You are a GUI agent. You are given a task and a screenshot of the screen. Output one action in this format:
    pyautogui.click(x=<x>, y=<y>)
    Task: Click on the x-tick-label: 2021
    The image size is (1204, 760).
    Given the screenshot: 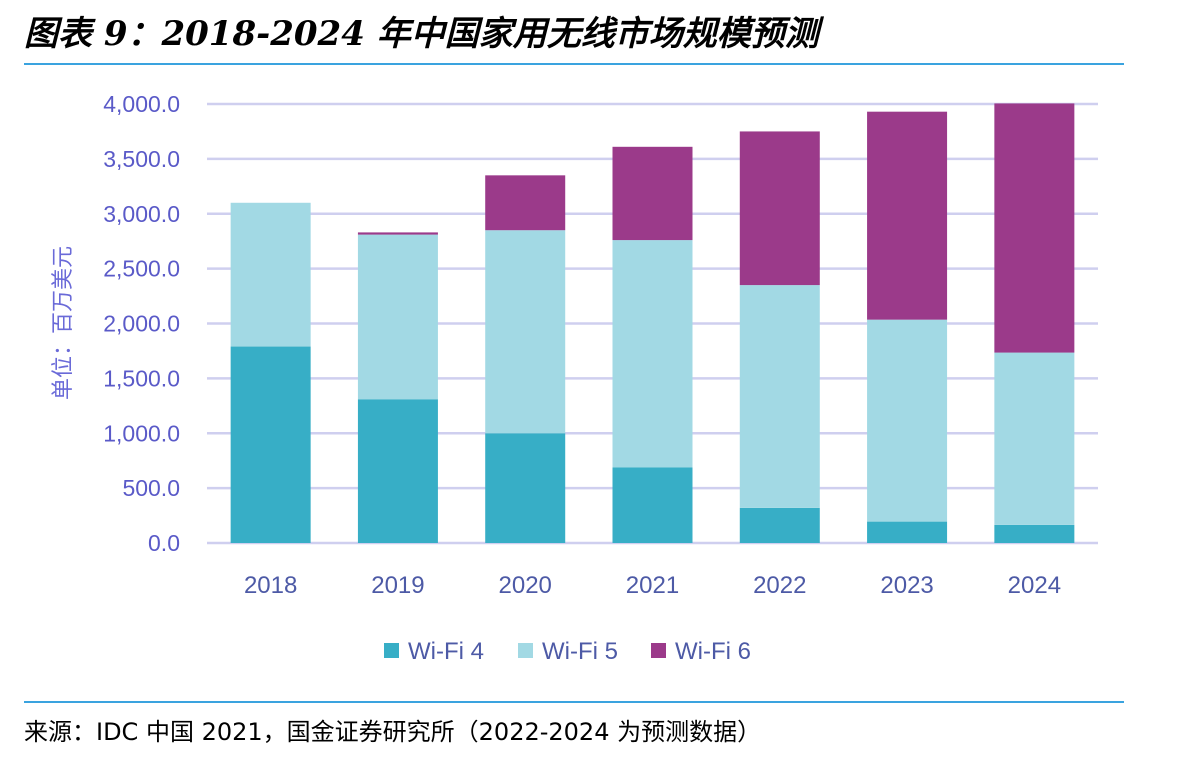 What is the action you would take?
    pyautogui.click(x=652, y=585)
    